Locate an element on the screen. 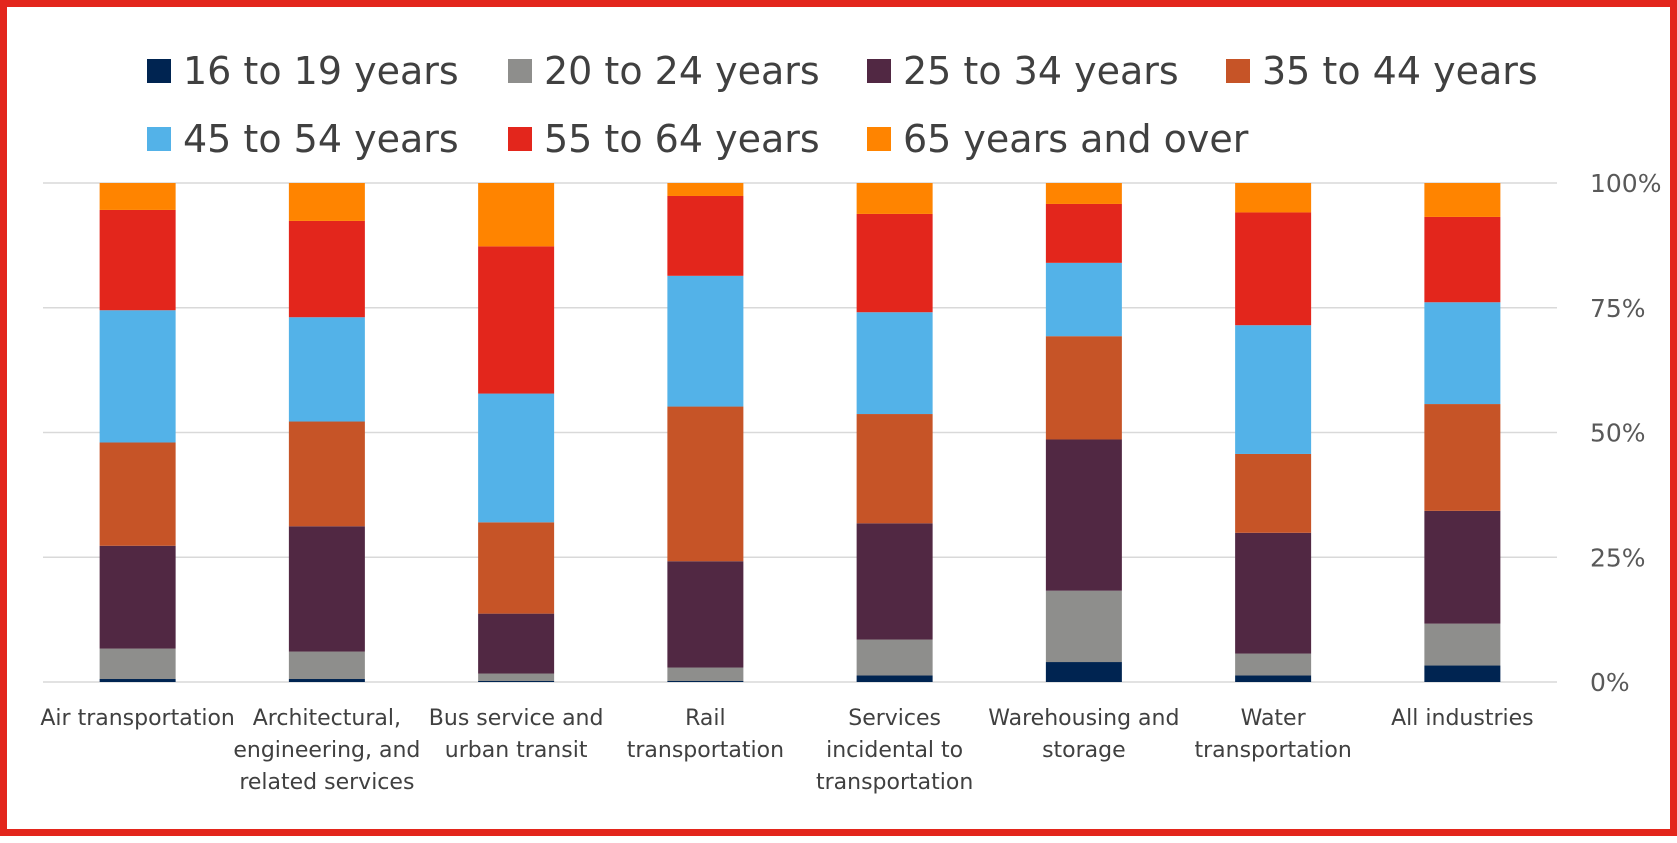 This screenshot has height=843, width=1677. y-tick-label: 50% is located at coordinates (1618, 433).